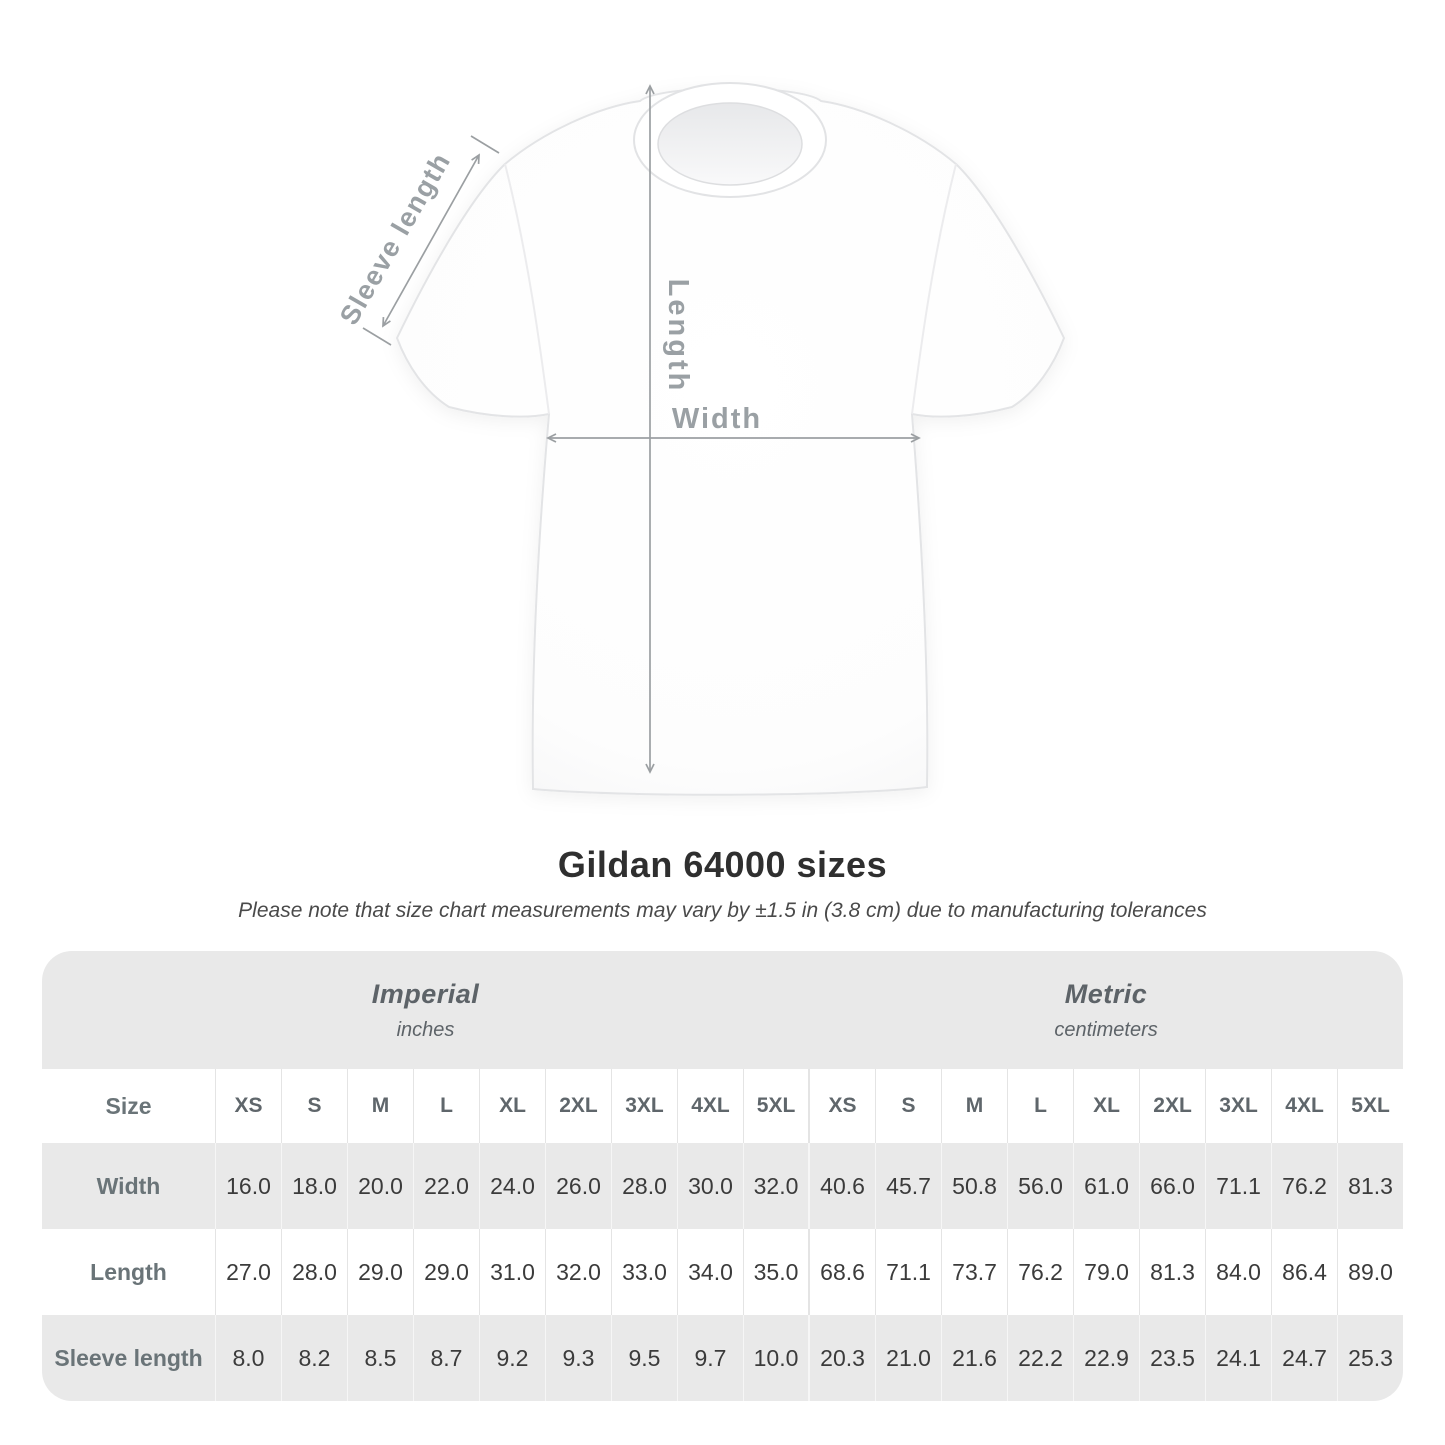 The image size is (1445, 1445). I want to click on sleeve-imperial-4xl: 9.7, so click(710, 1358).